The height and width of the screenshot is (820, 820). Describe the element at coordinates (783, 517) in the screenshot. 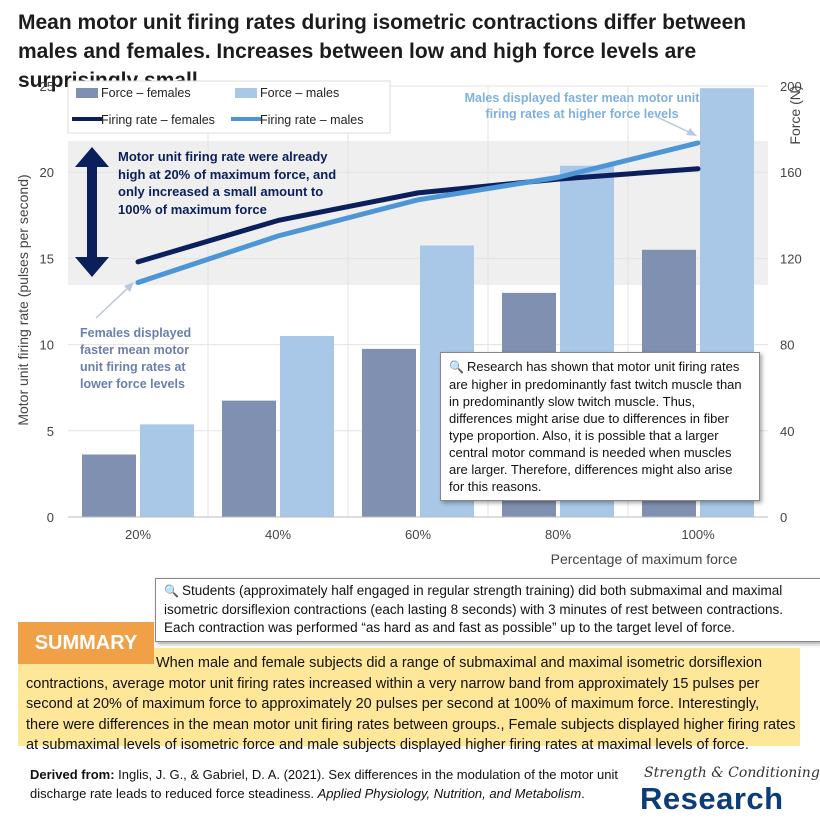

I see `y2-tick-label: 0` at that location.